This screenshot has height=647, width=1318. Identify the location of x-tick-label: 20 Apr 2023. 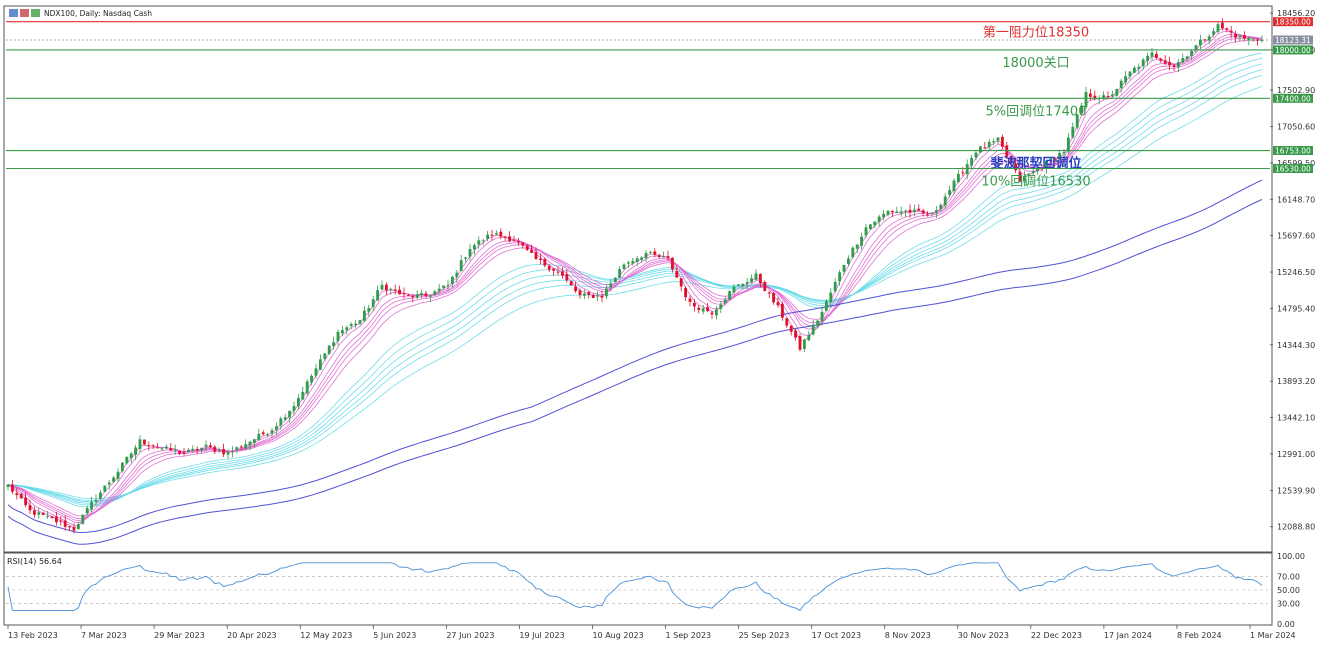
(251, 635).